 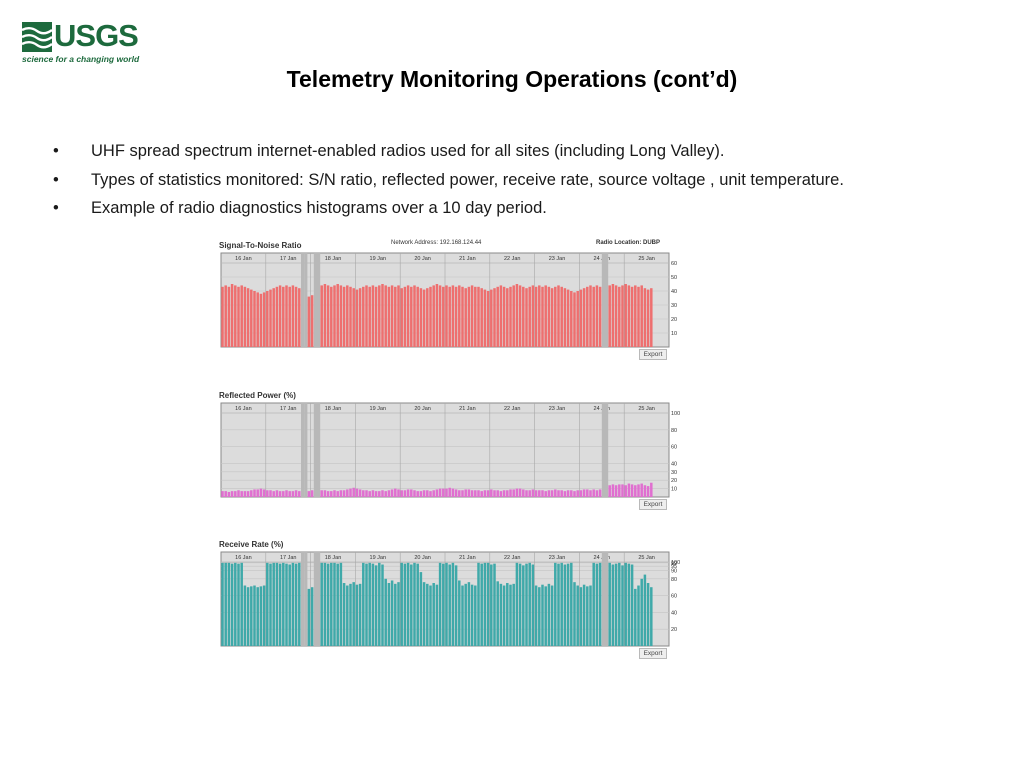 I want to click on y-tick-label: 60, so click(x=674, y=448).